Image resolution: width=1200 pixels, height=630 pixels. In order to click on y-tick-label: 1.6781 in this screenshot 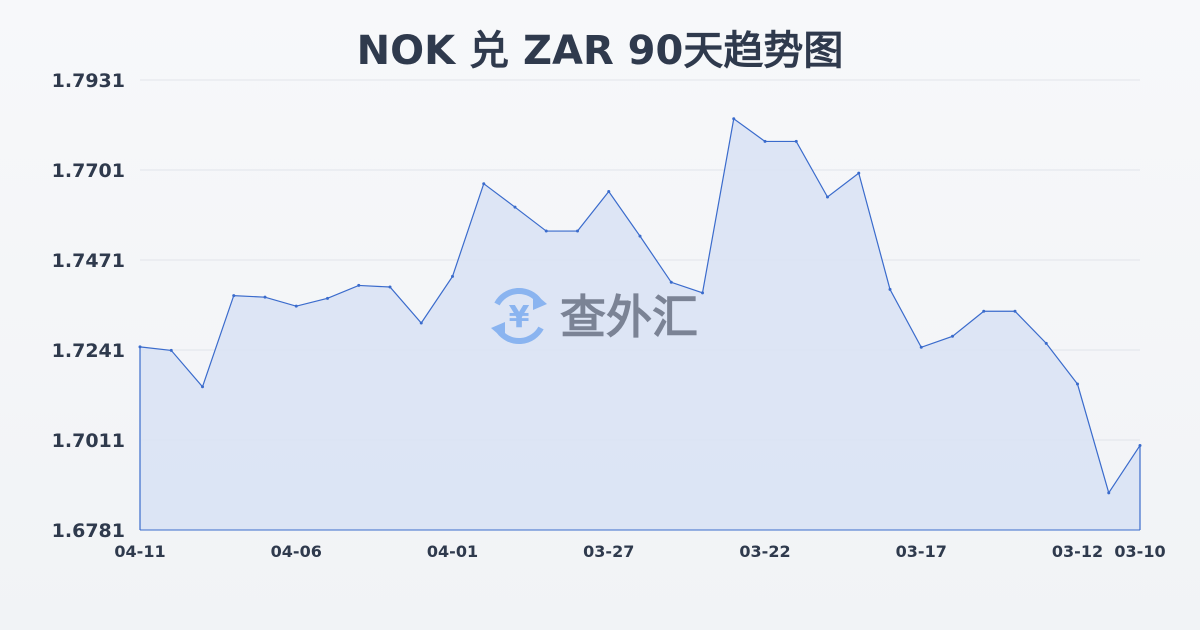, I will do `click(88, 531)`.